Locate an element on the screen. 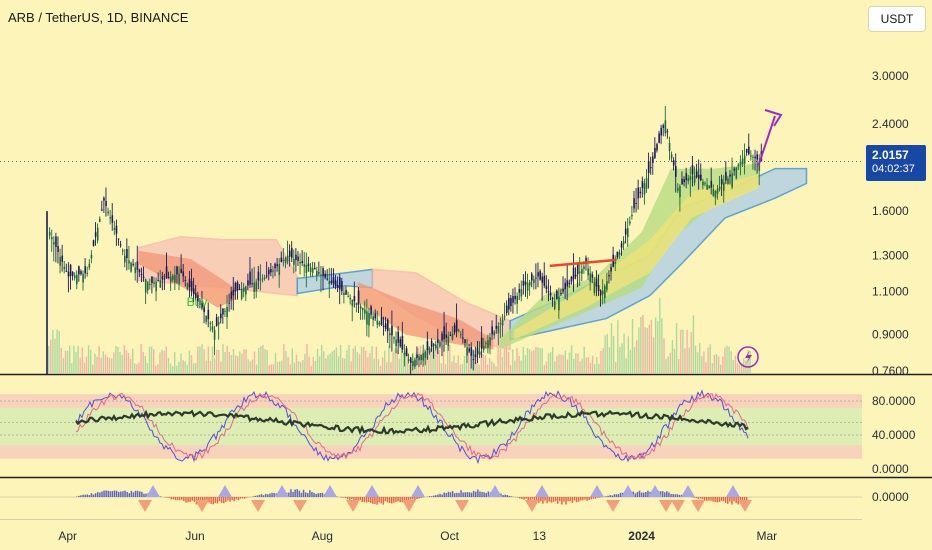 The height and width of the screenshot is (550, 932). lightning-icon is located at coordinates (748, 357).